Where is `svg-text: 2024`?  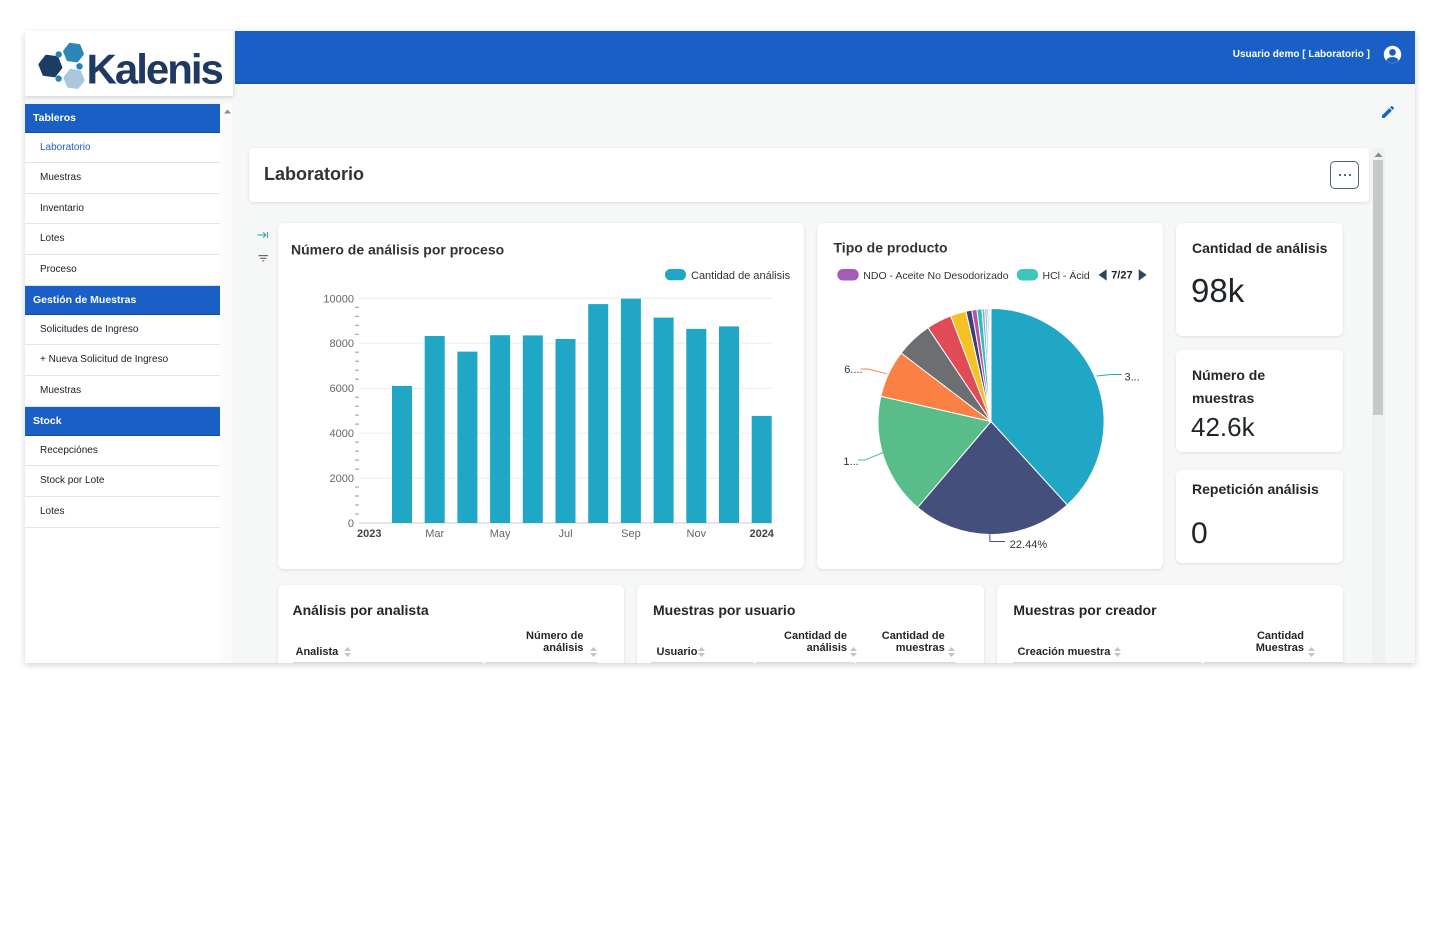 svg-text: 2024 is located at coordinates (761, 534).